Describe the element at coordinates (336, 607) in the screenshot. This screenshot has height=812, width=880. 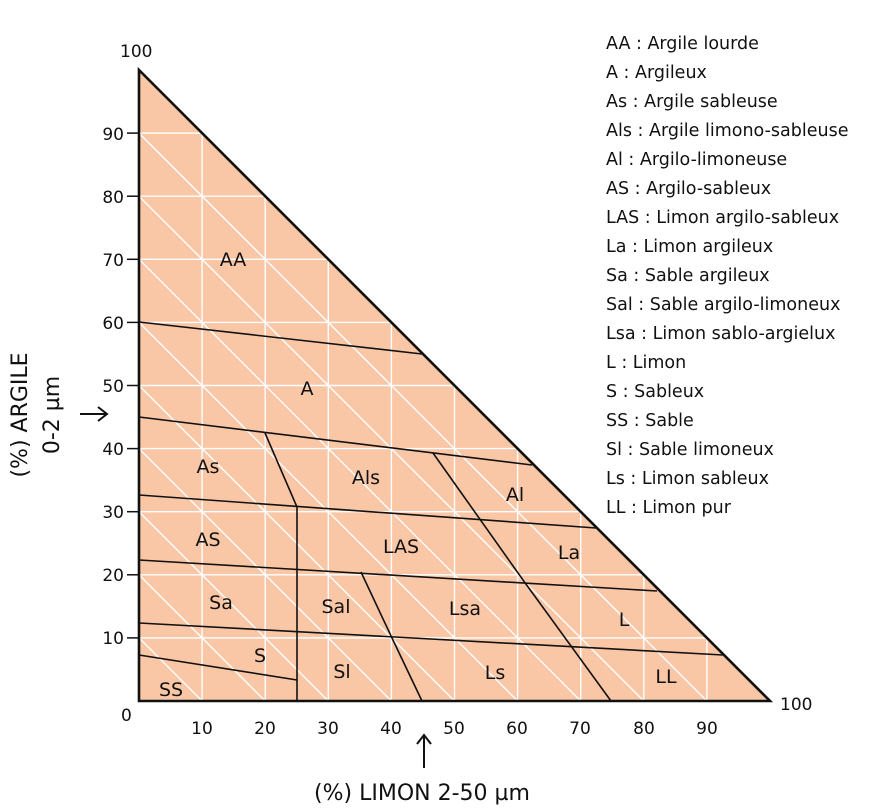
I see `zone-label-sal: Sal` at that location.